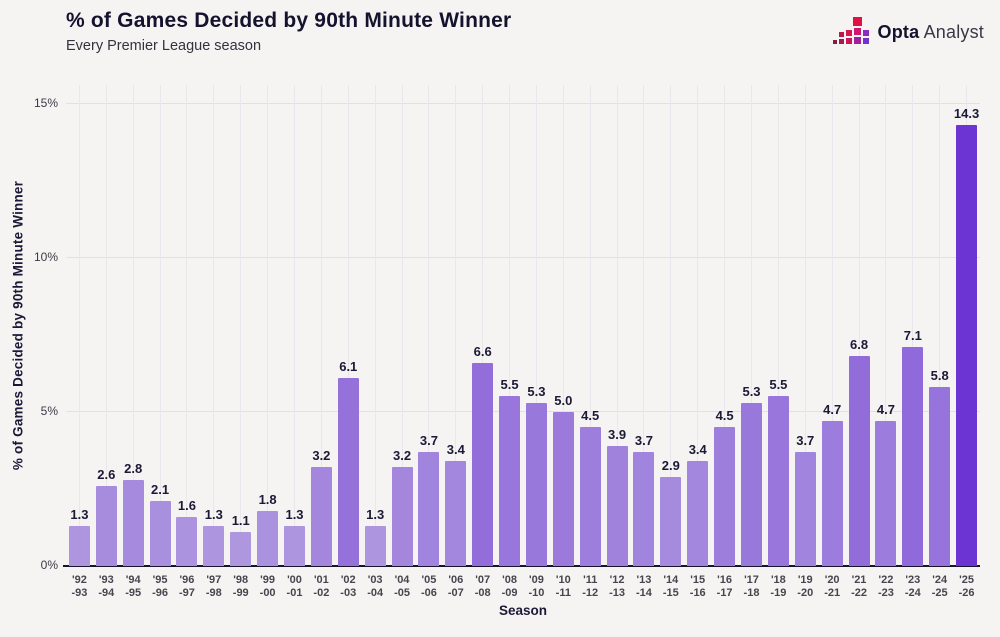 The height and width of the screenshot is (637, 1000). Describe the element at coordinates (697, 450) in the screenshot. I see `bar-value-label: 3.4` at that location.